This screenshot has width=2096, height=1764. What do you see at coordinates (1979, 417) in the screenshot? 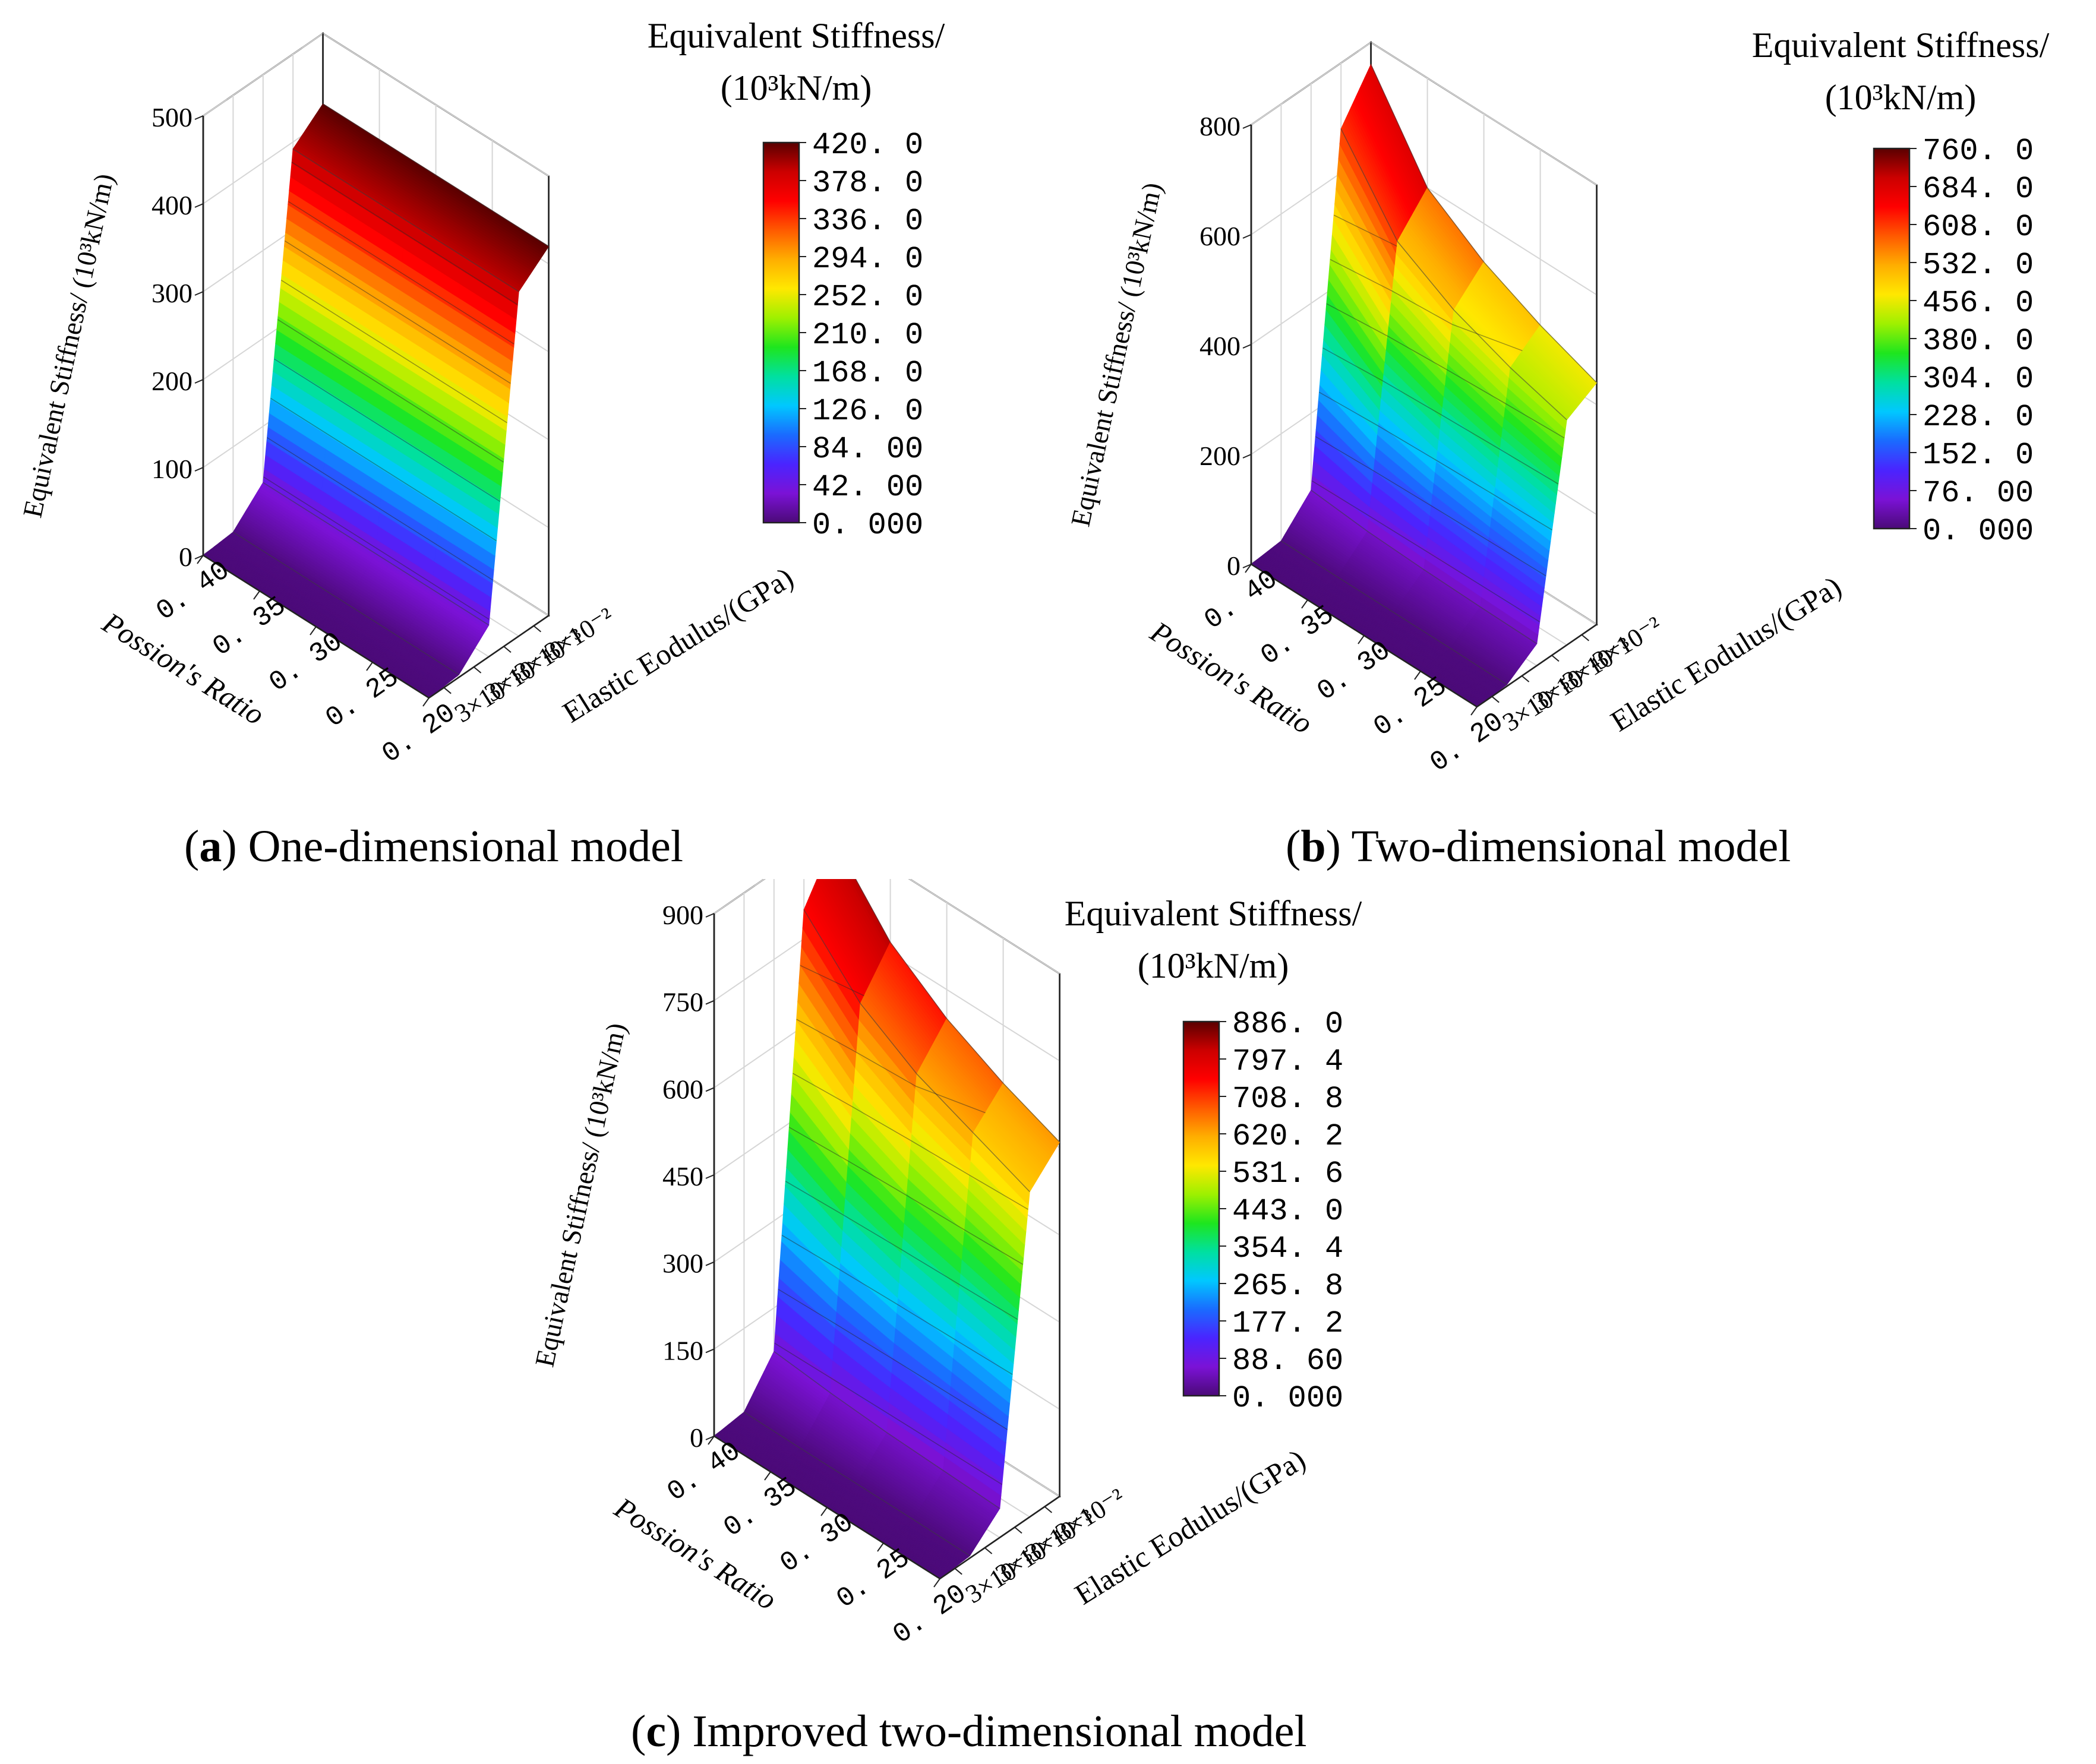
I see `colorbar-tick-label: 228. 0` at bounding box center [1979, 417].